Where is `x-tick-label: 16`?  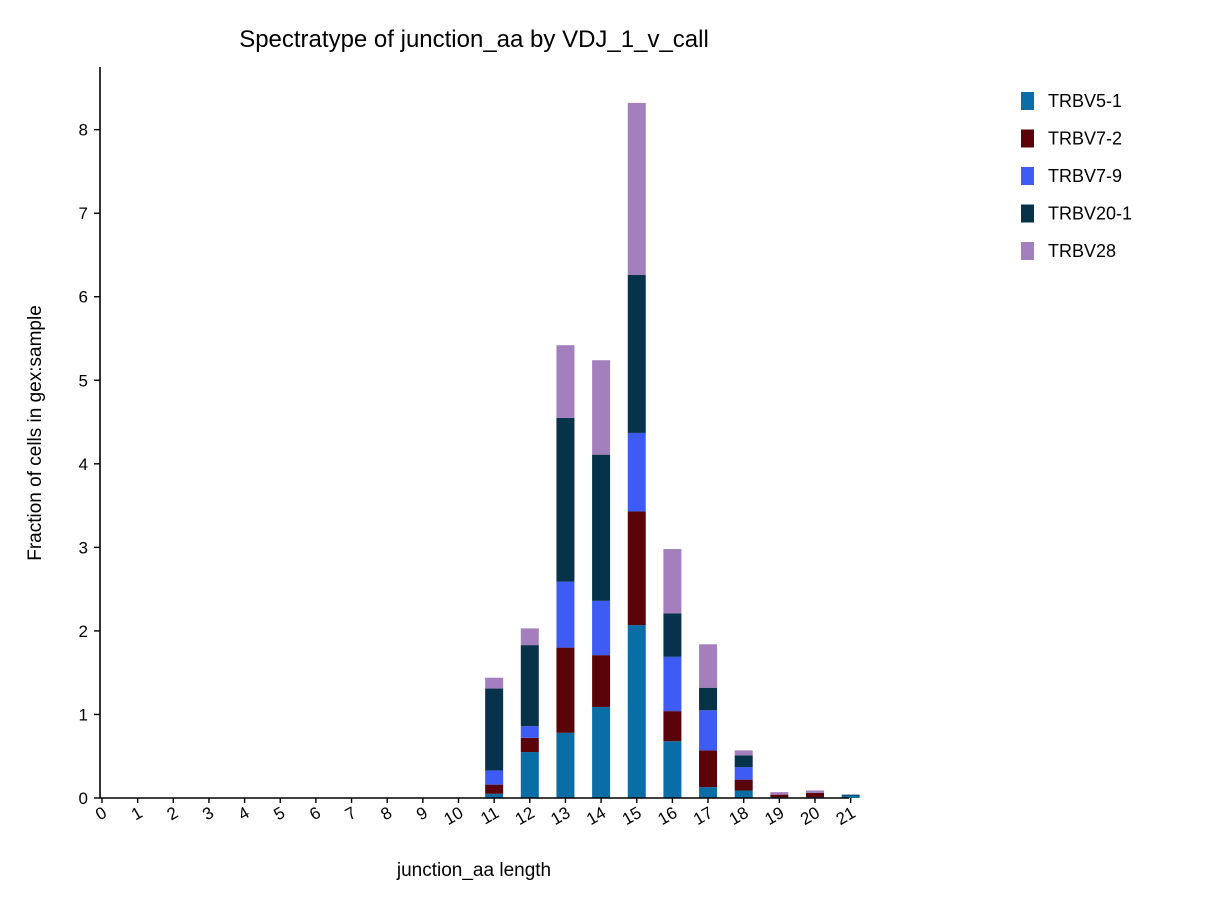
x-tick-label: 16 is located at coordinates (668, 816).